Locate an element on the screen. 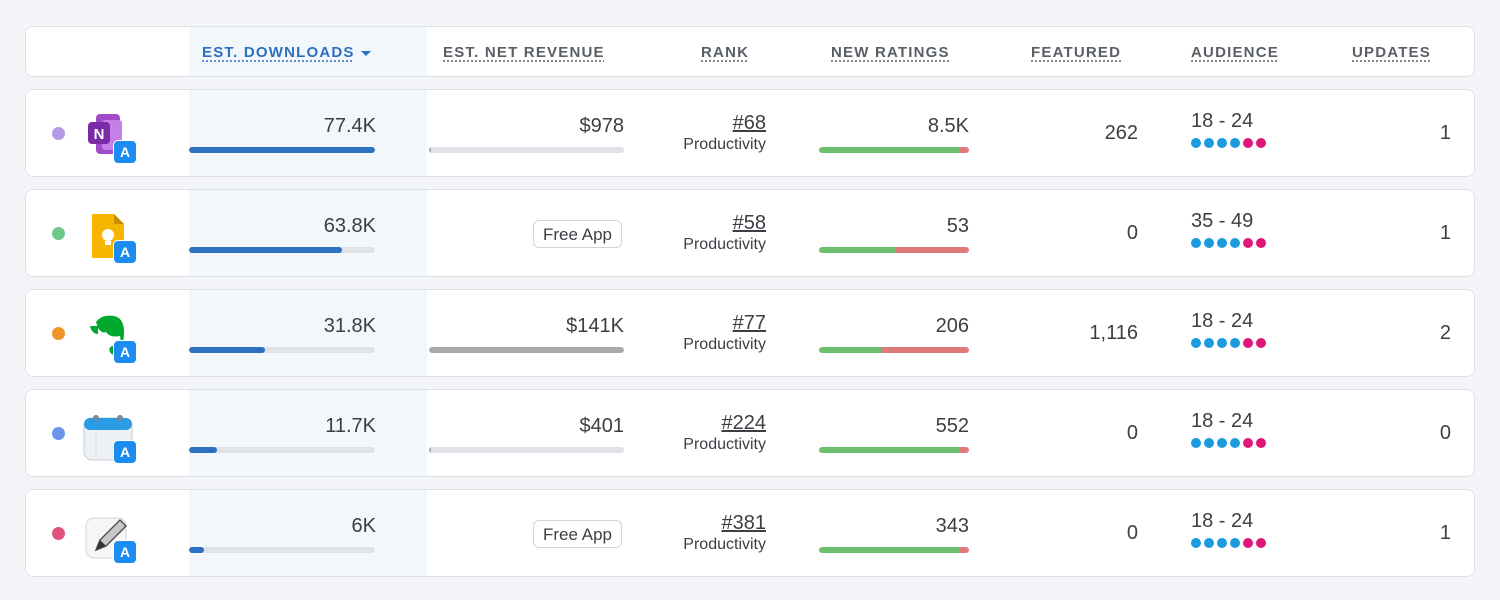  rank-link: #77 is located at coordinates (749, 323).